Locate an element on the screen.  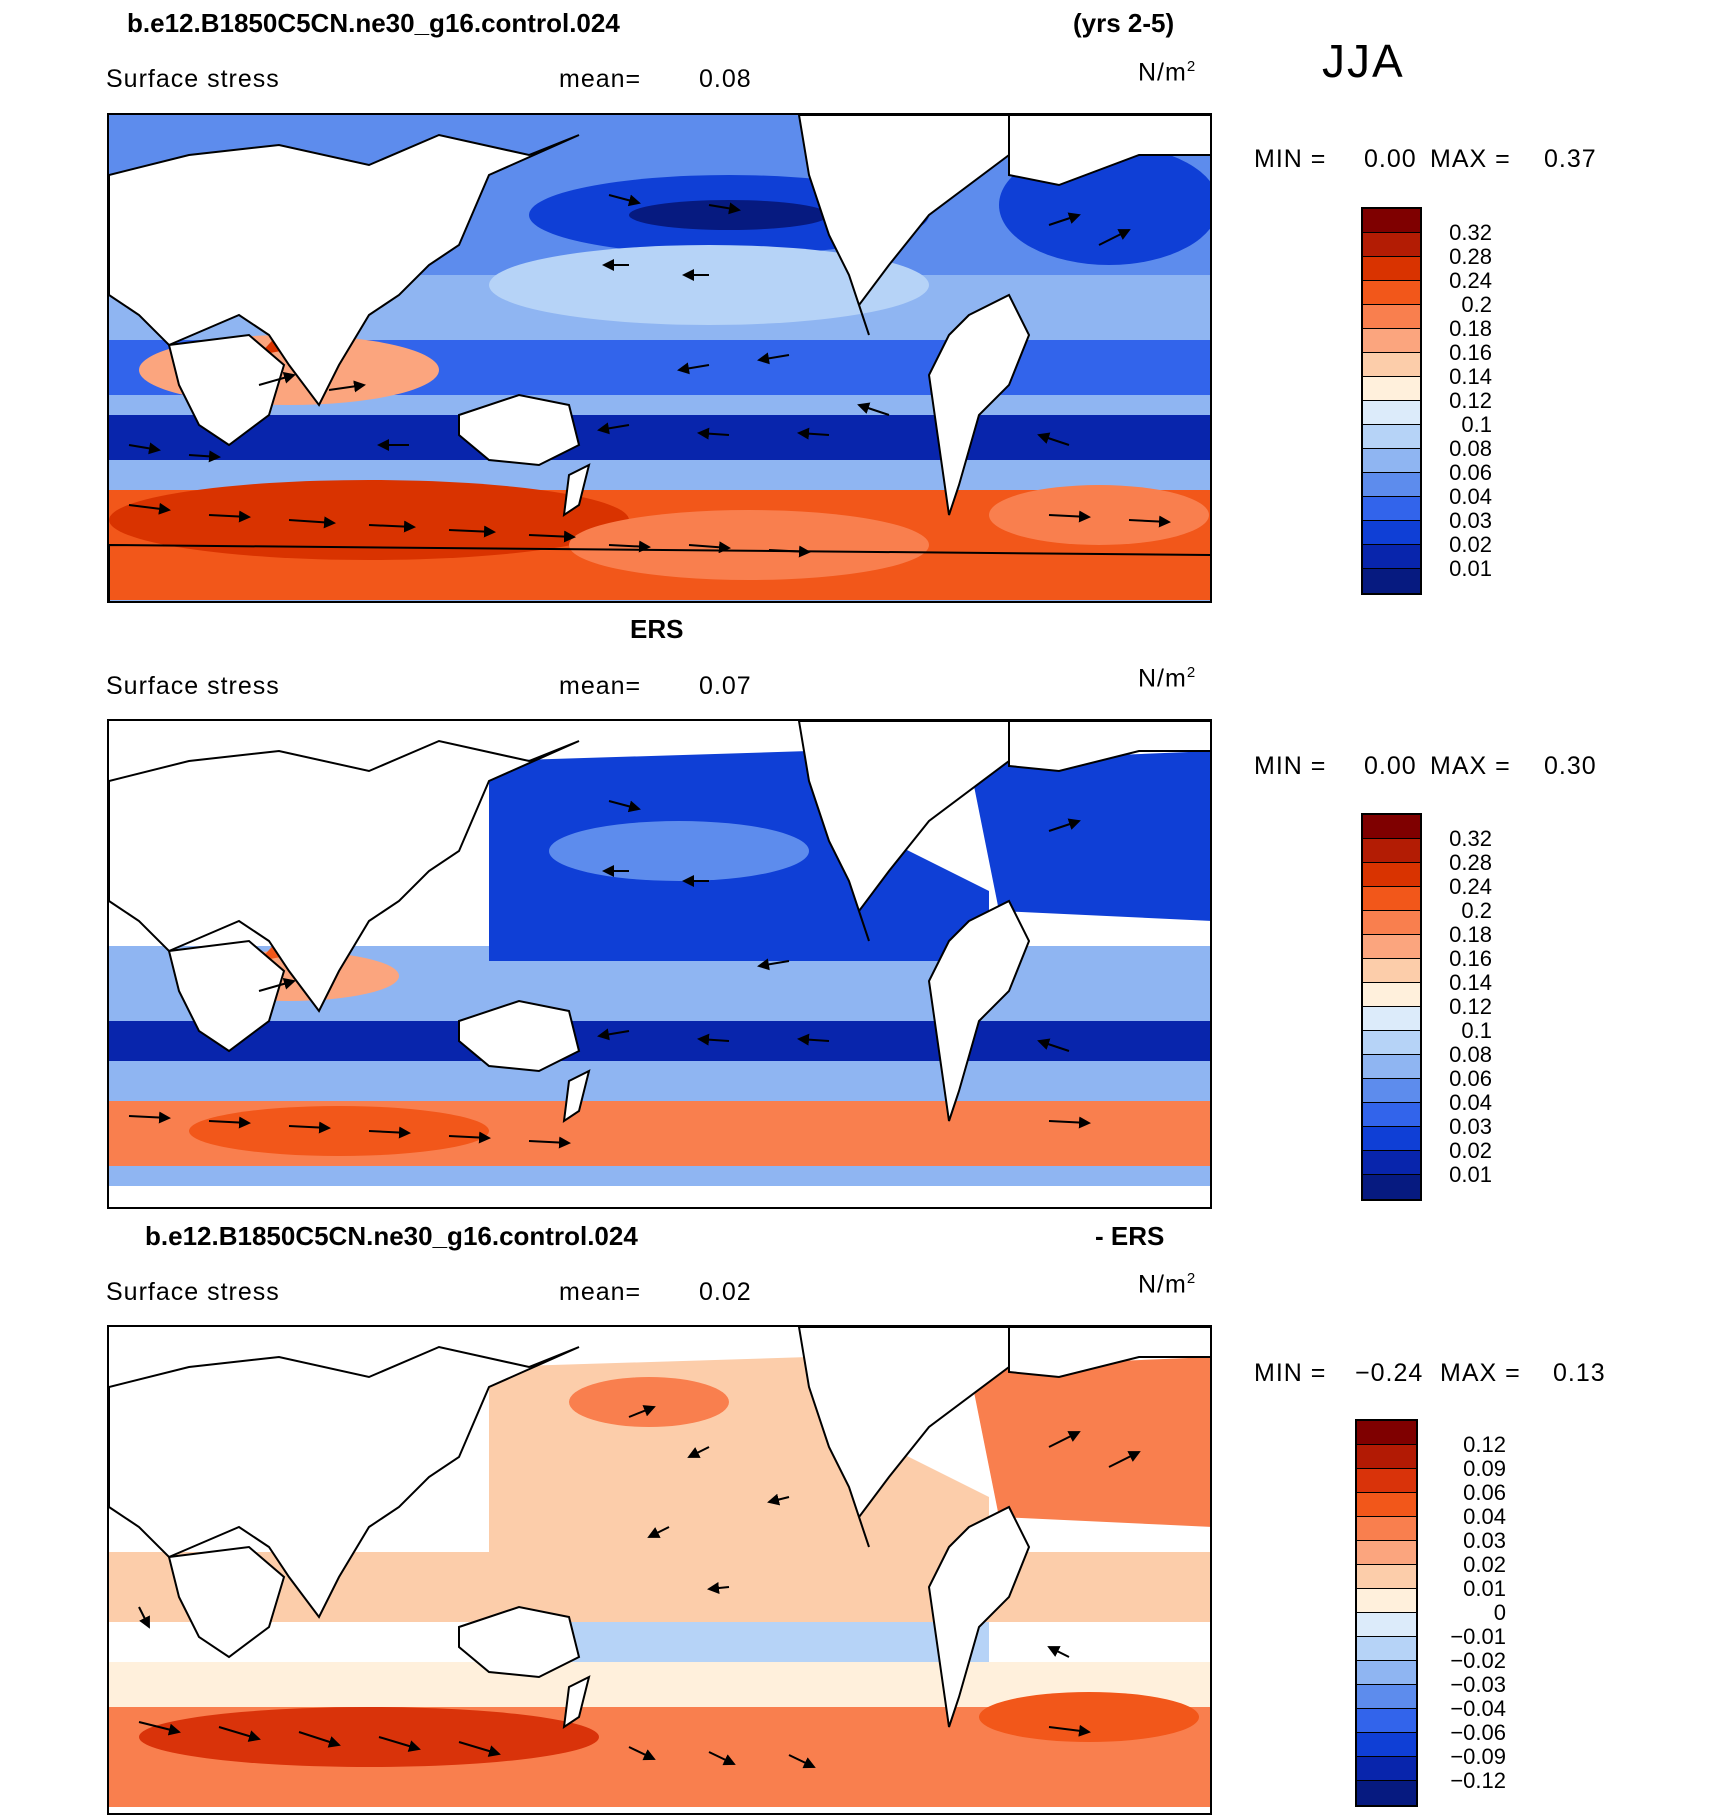
panel3-title-left: b.e12.B1850C5CN.ne30_g16.control.024 is located at coordinates (391, 1236).